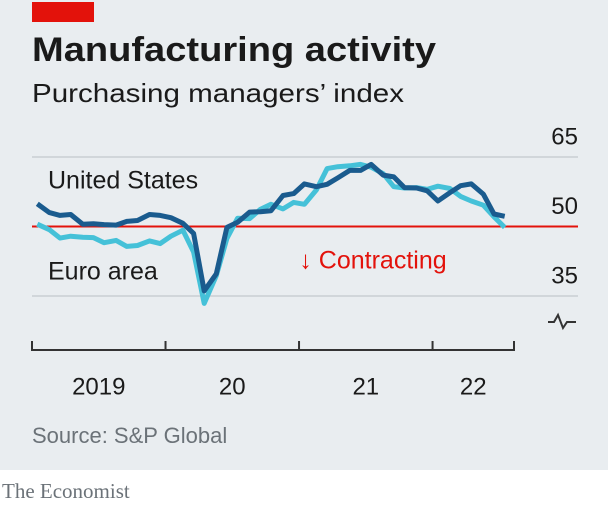 This screenshot has width=608, height=509. Describe the element at coordinates (98, 386) in the screenshot. I see `x-tick-label: 2019` at that location.